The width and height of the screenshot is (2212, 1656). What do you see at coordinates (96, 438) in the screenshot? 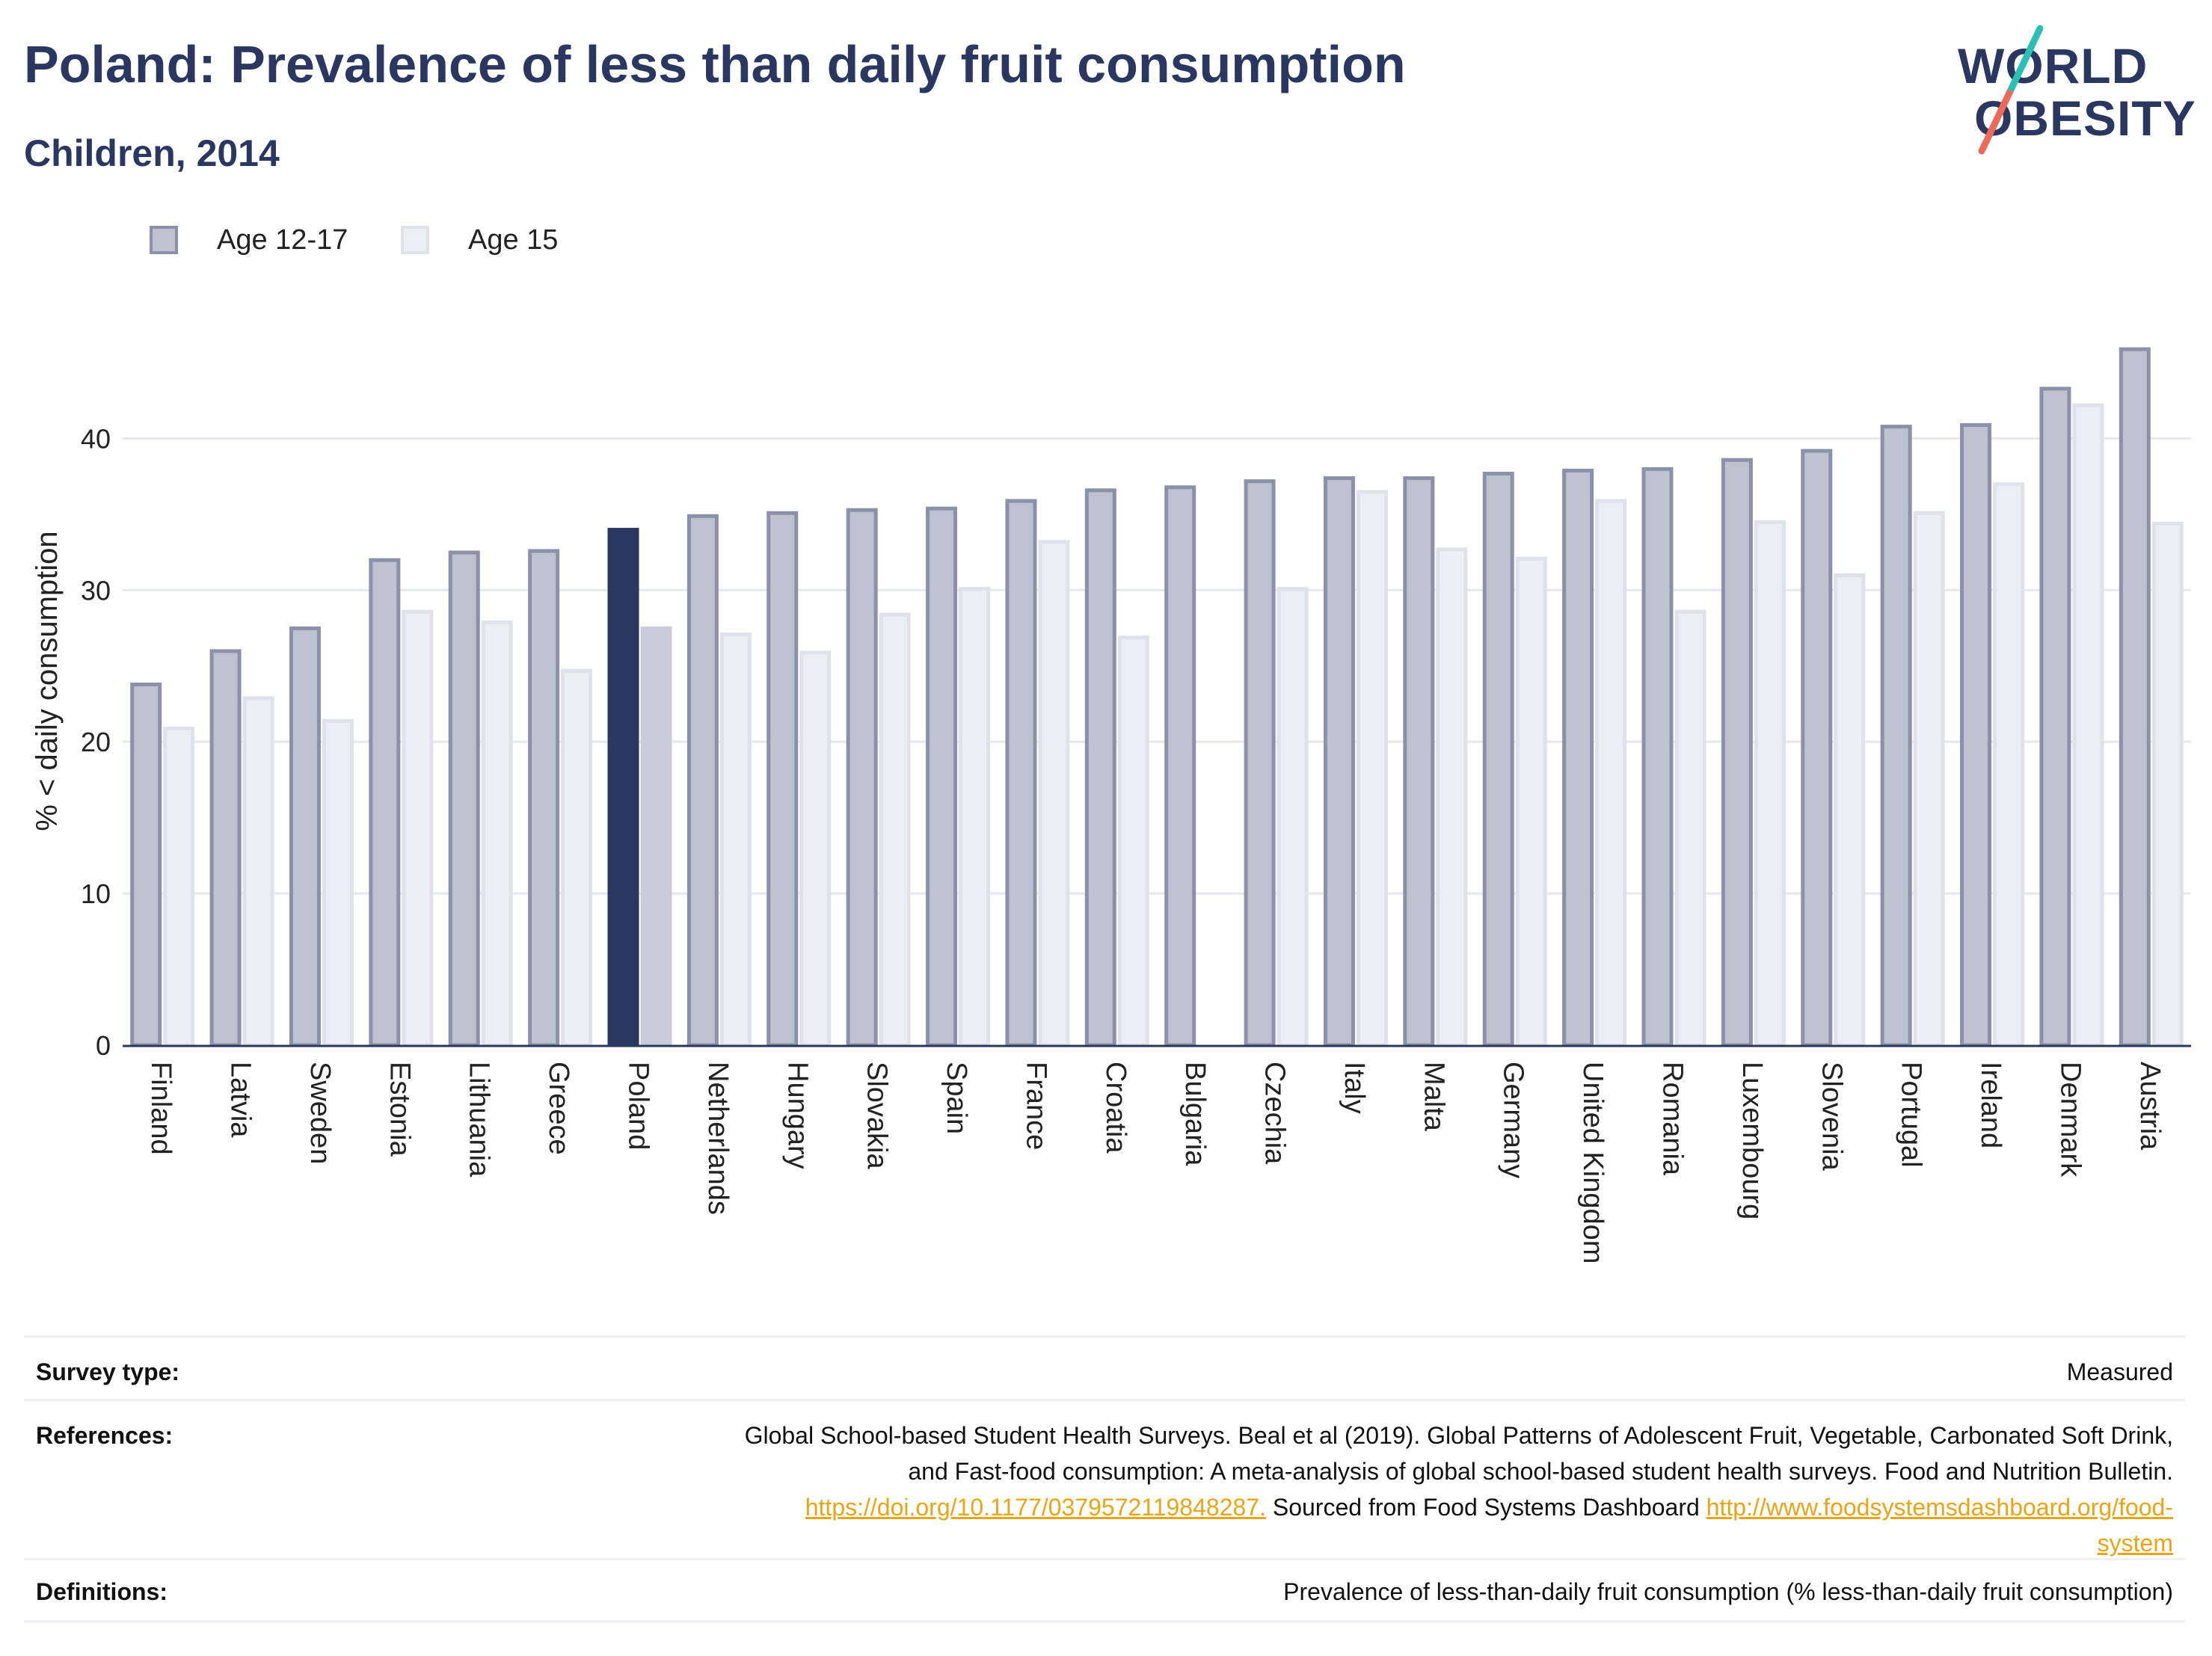
I see `y-tick-label: 40` at bounding box center [96, 438].